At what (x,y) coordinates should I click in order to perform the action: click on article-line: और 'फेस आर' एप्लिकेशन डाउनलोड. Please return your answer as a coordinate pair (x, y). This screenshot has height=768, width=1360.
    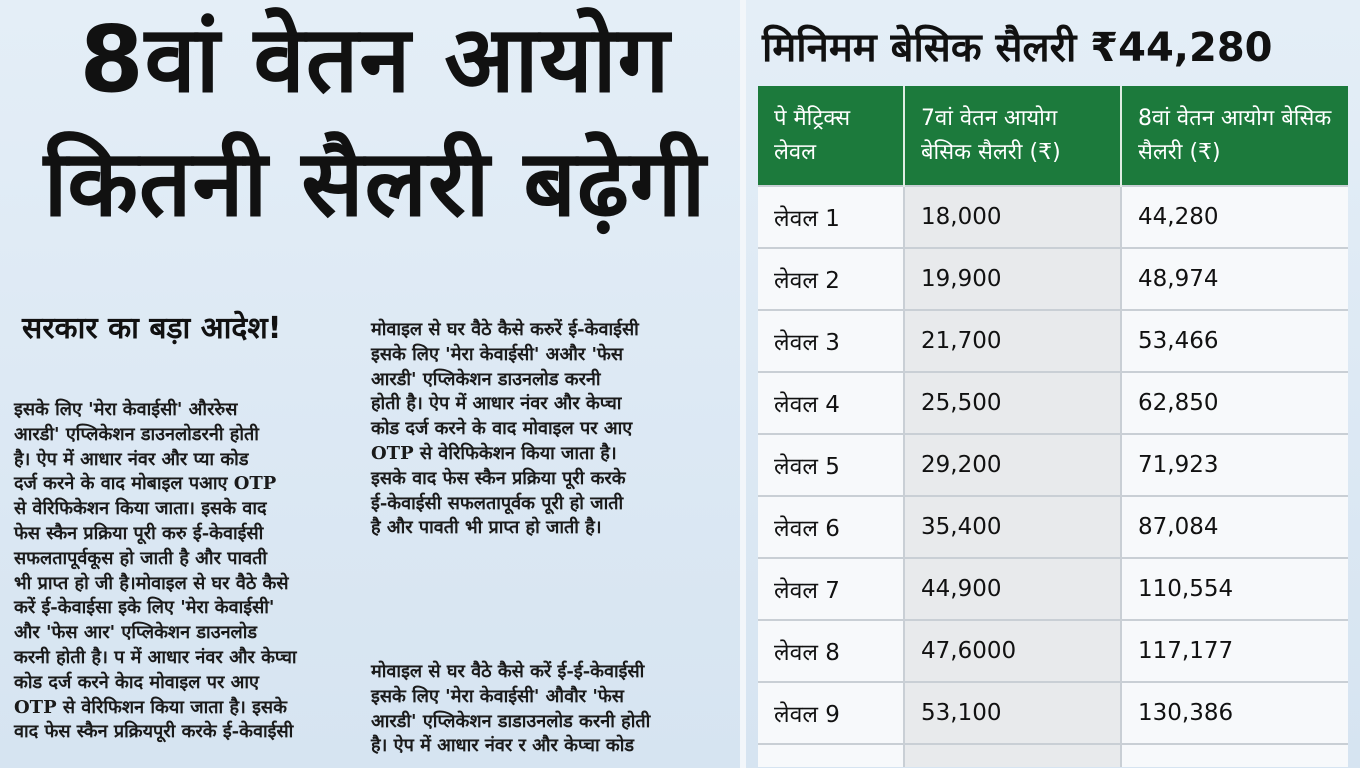
    Looking at the image, I should click on (136, 633).